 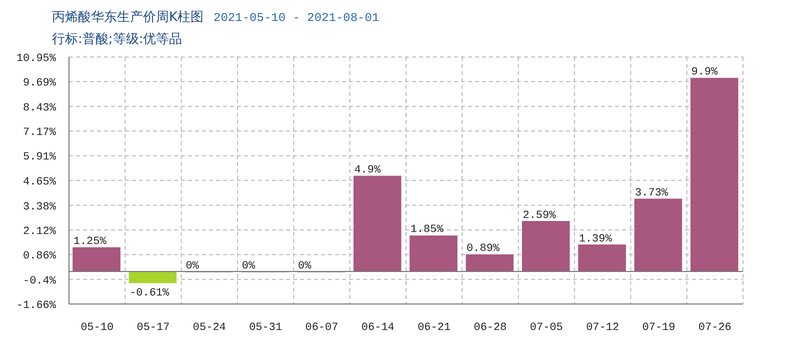 I want to click on data-label: 1.25%, so click(x=90, y=242).